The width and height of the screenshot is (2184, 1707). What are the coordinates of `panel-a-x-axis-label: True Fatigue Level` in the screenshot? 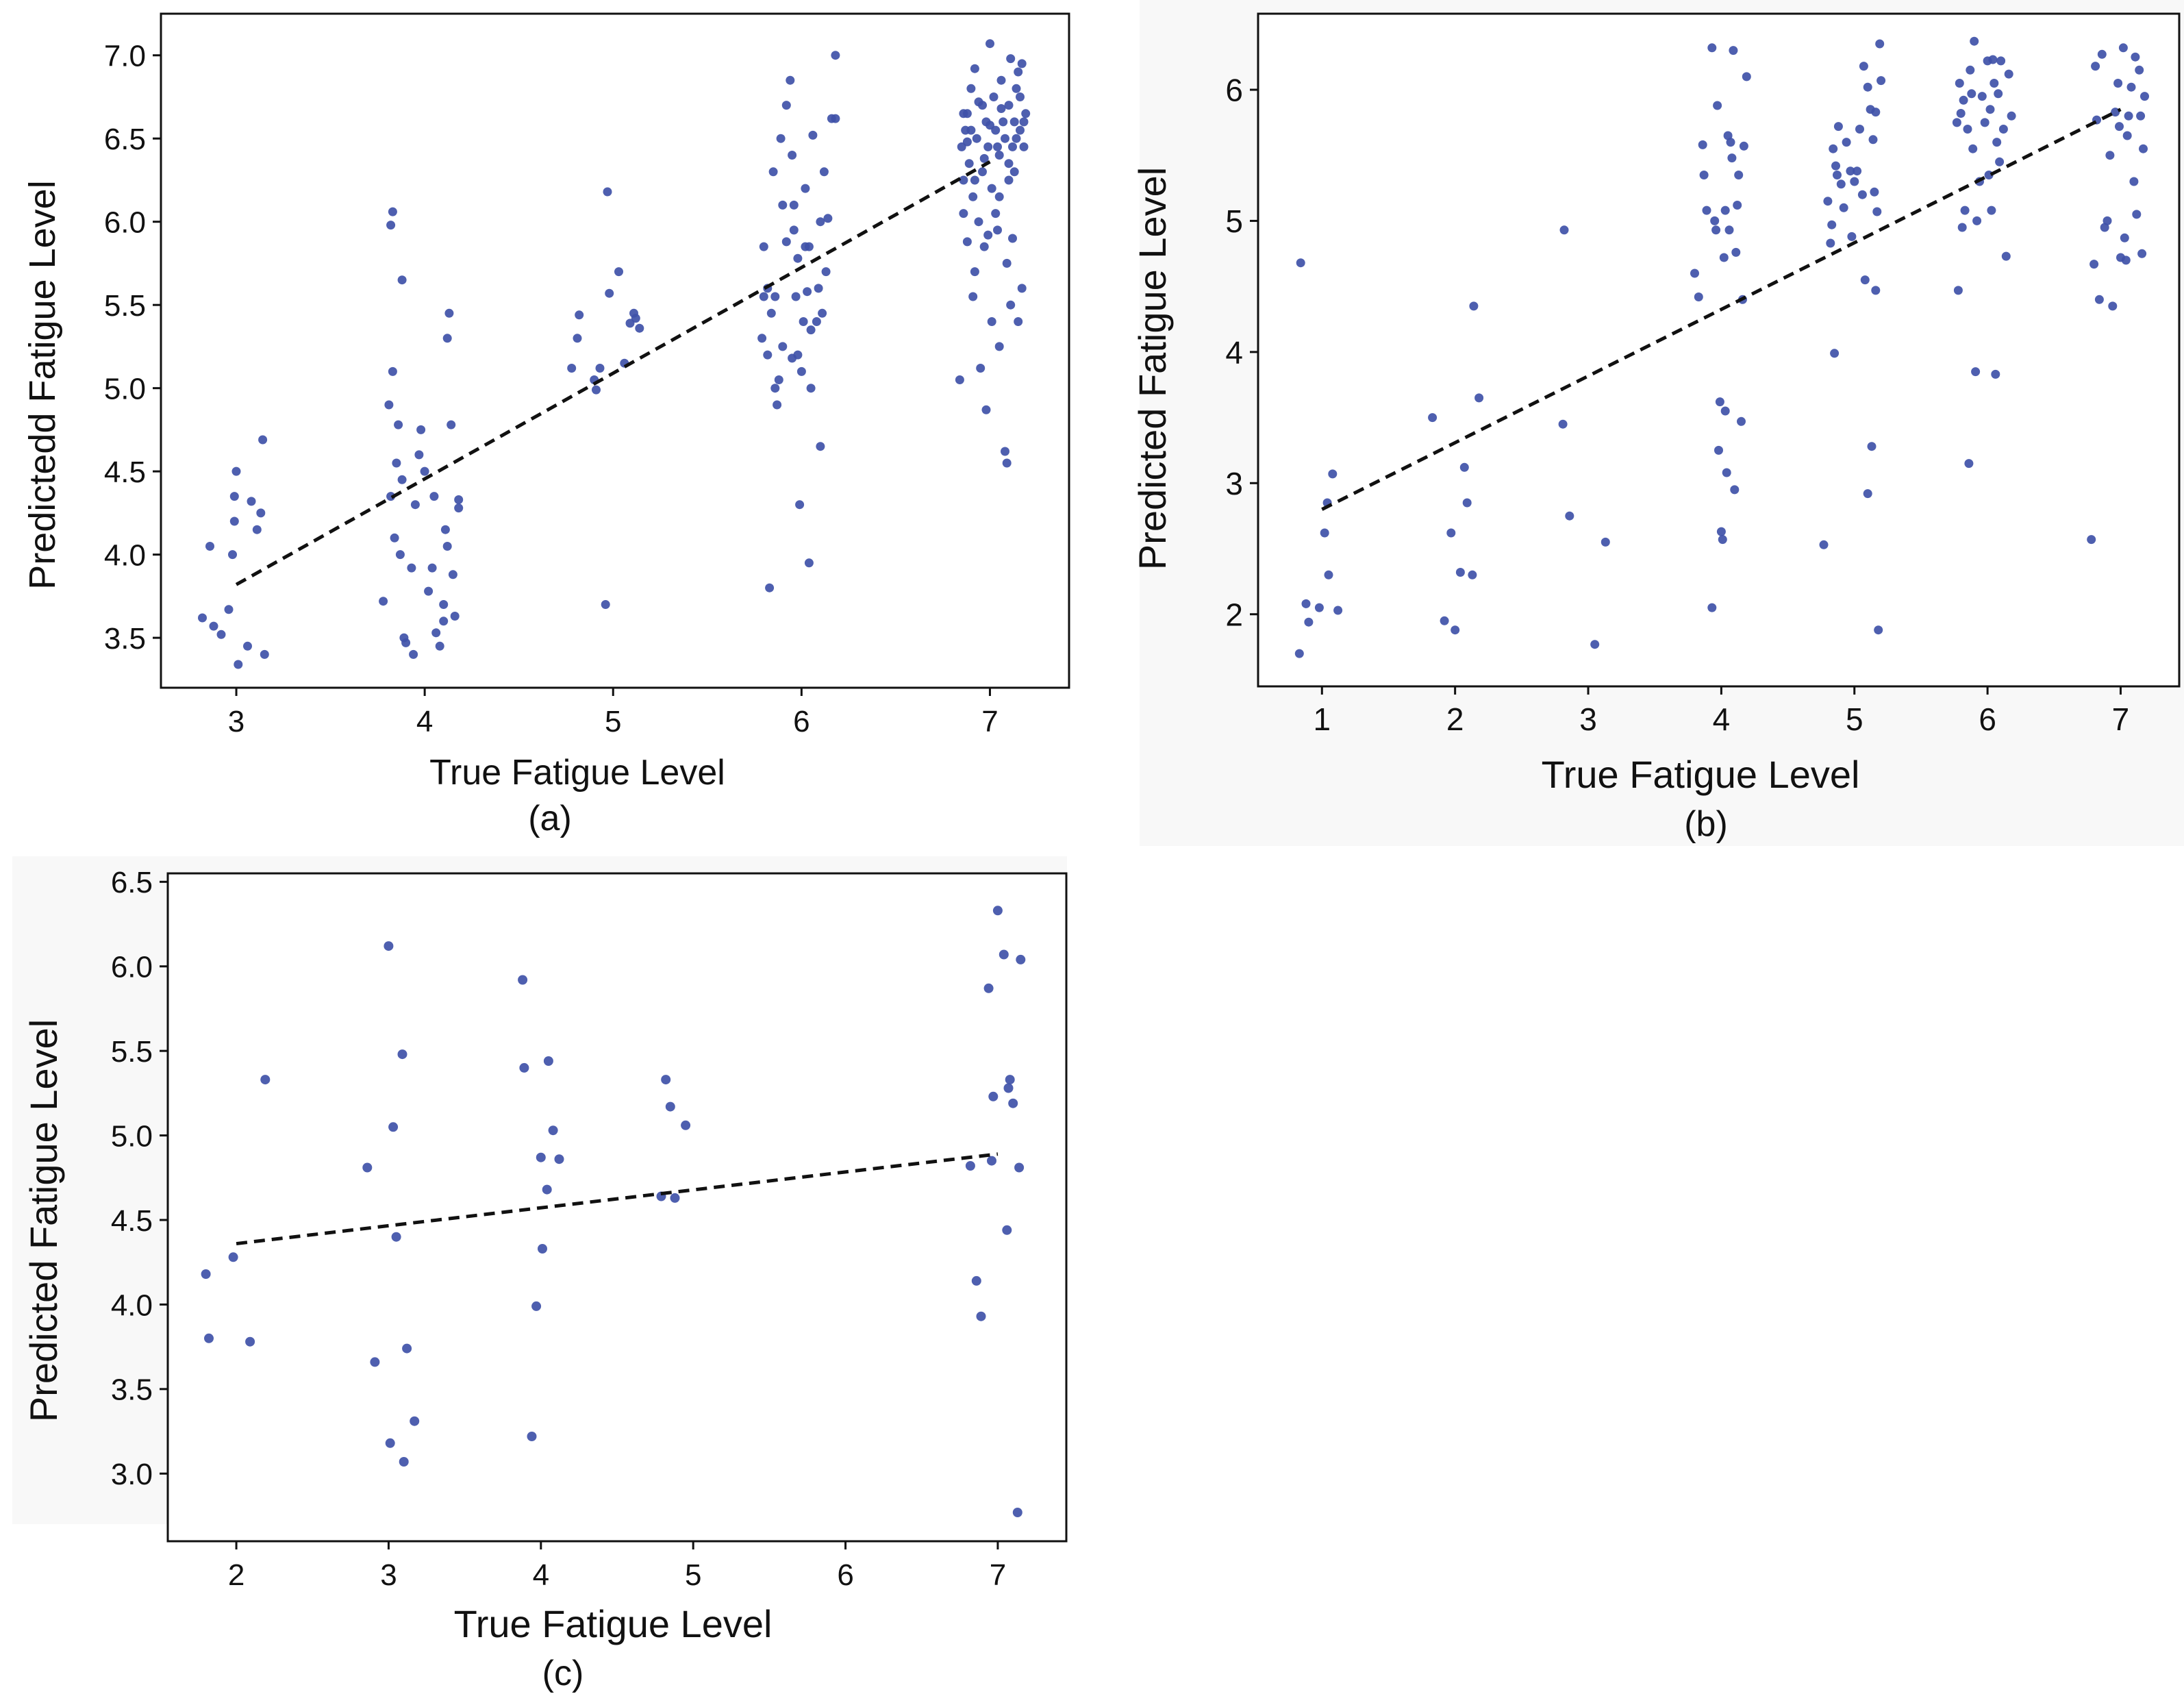 It's located at (577, 773).